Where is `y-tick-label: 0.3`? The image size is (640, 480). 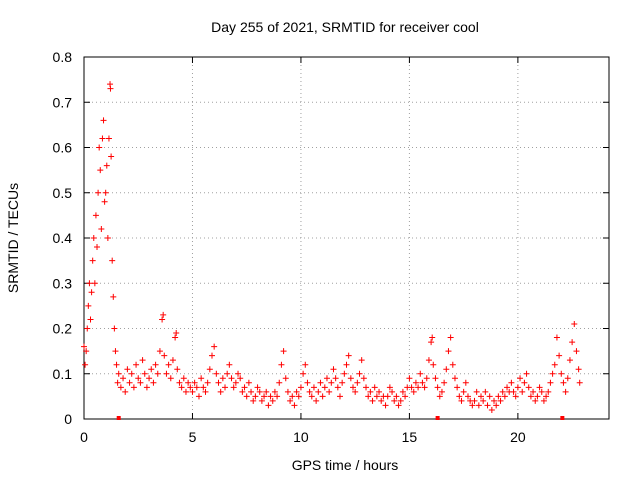
y-tick-label: 0.3 is located at coordinates (63, 283).